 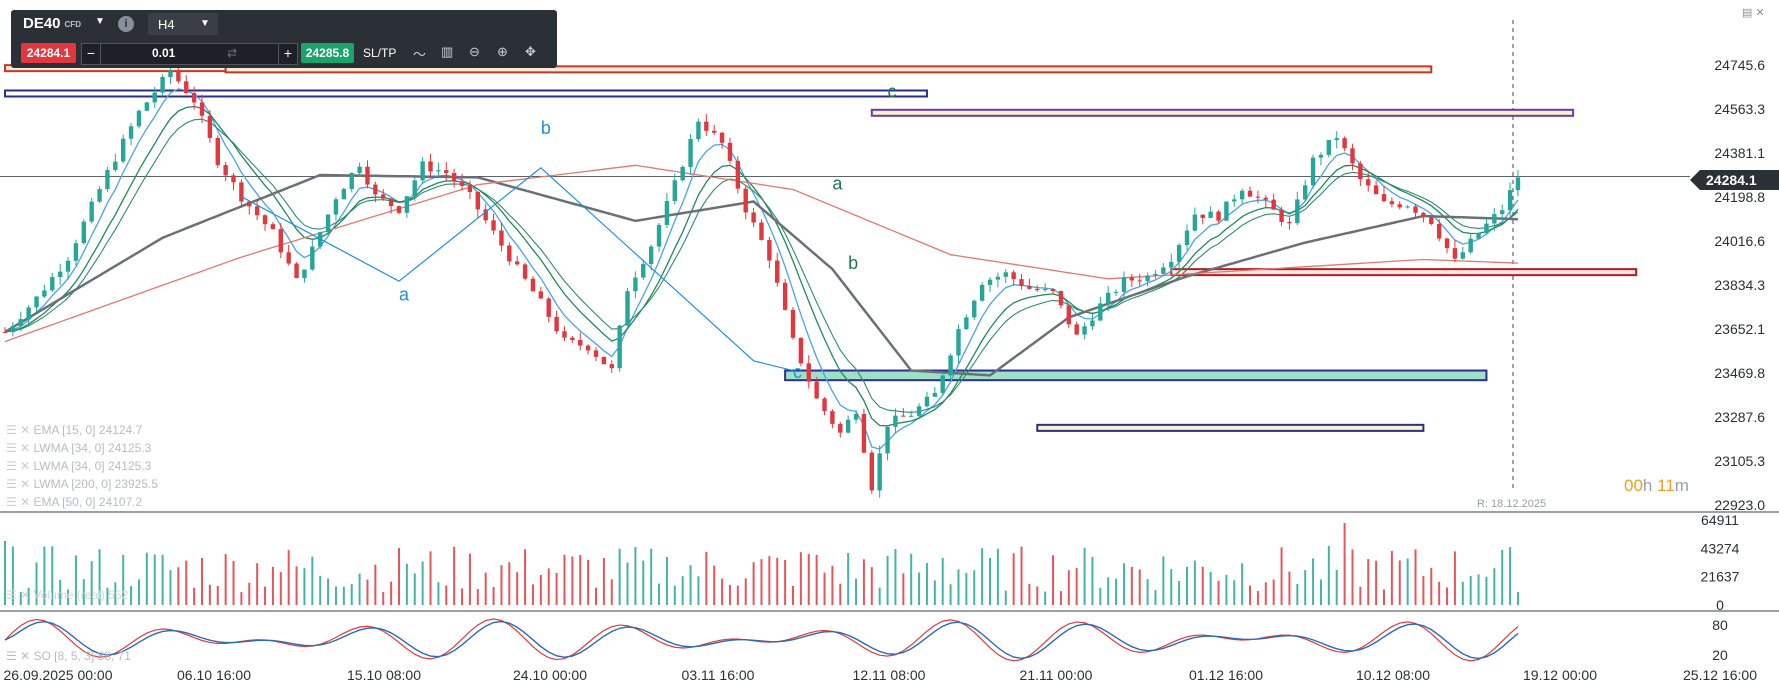 What do you see at coordinates (892, 92) in the screenshot?
I see `wave-label: c` at bounding box center [892, 92].